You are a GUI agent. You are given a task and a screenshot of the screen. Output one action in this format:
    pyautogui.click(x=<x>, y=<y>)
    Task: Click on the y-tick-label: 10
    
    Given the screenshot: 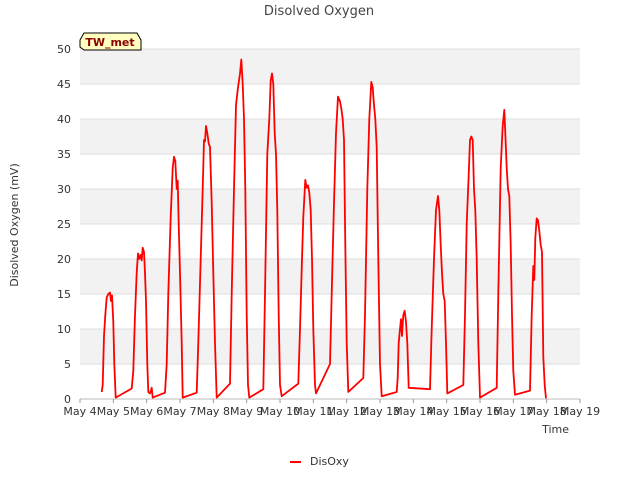 What is the action you would take?
    pyautogui.click(x=64, y=329)
    